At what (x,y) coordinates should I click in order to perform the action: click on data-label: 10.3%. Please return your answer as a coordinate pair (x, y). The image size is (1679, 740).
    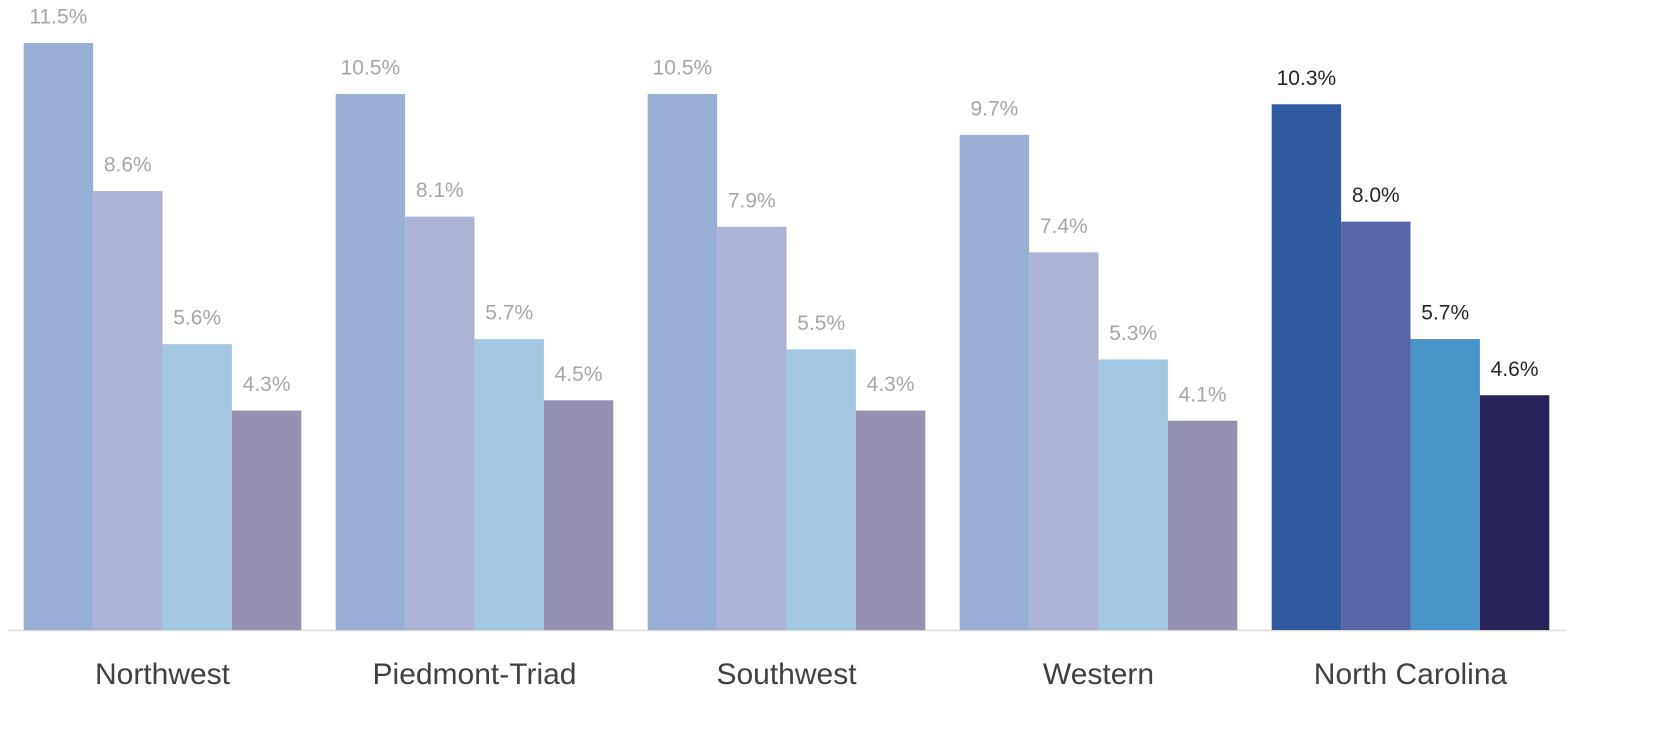
    Looking at the image, I should click on (1307, 78).